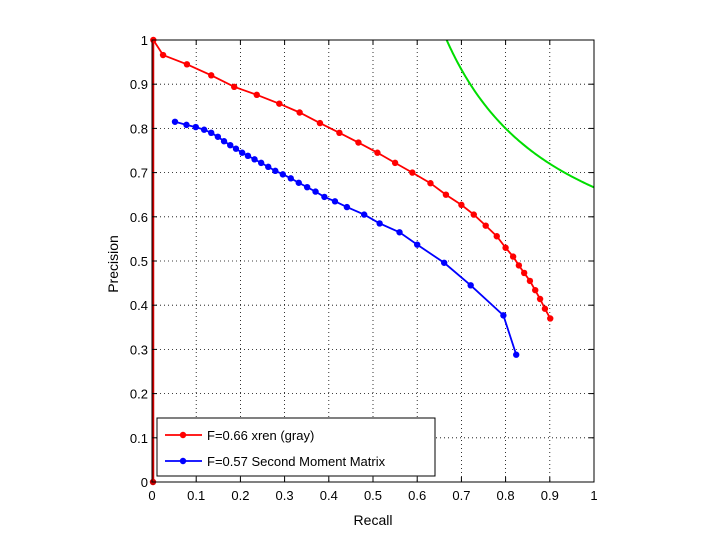 The height and width of the screenshot is (540, 720). I want to click on legend-label: F=0.57 Second Moment Matrix, so click(296, 461).